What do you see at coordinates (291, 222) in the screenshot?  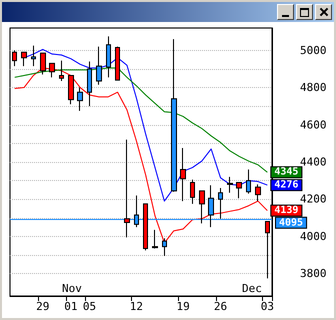 I see `ref-line-label: 4095` at bounding box center [291, 222].